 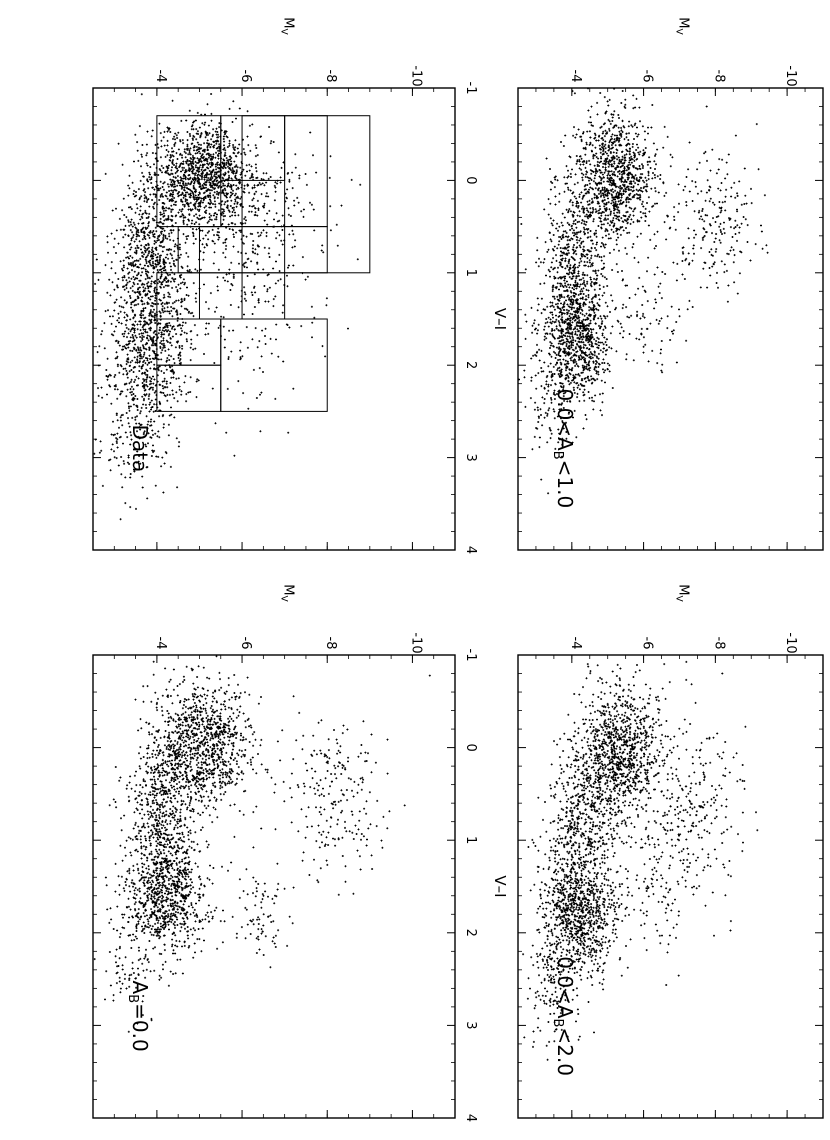 I want to click on panel-label: Data, so click(x=140, y=448).